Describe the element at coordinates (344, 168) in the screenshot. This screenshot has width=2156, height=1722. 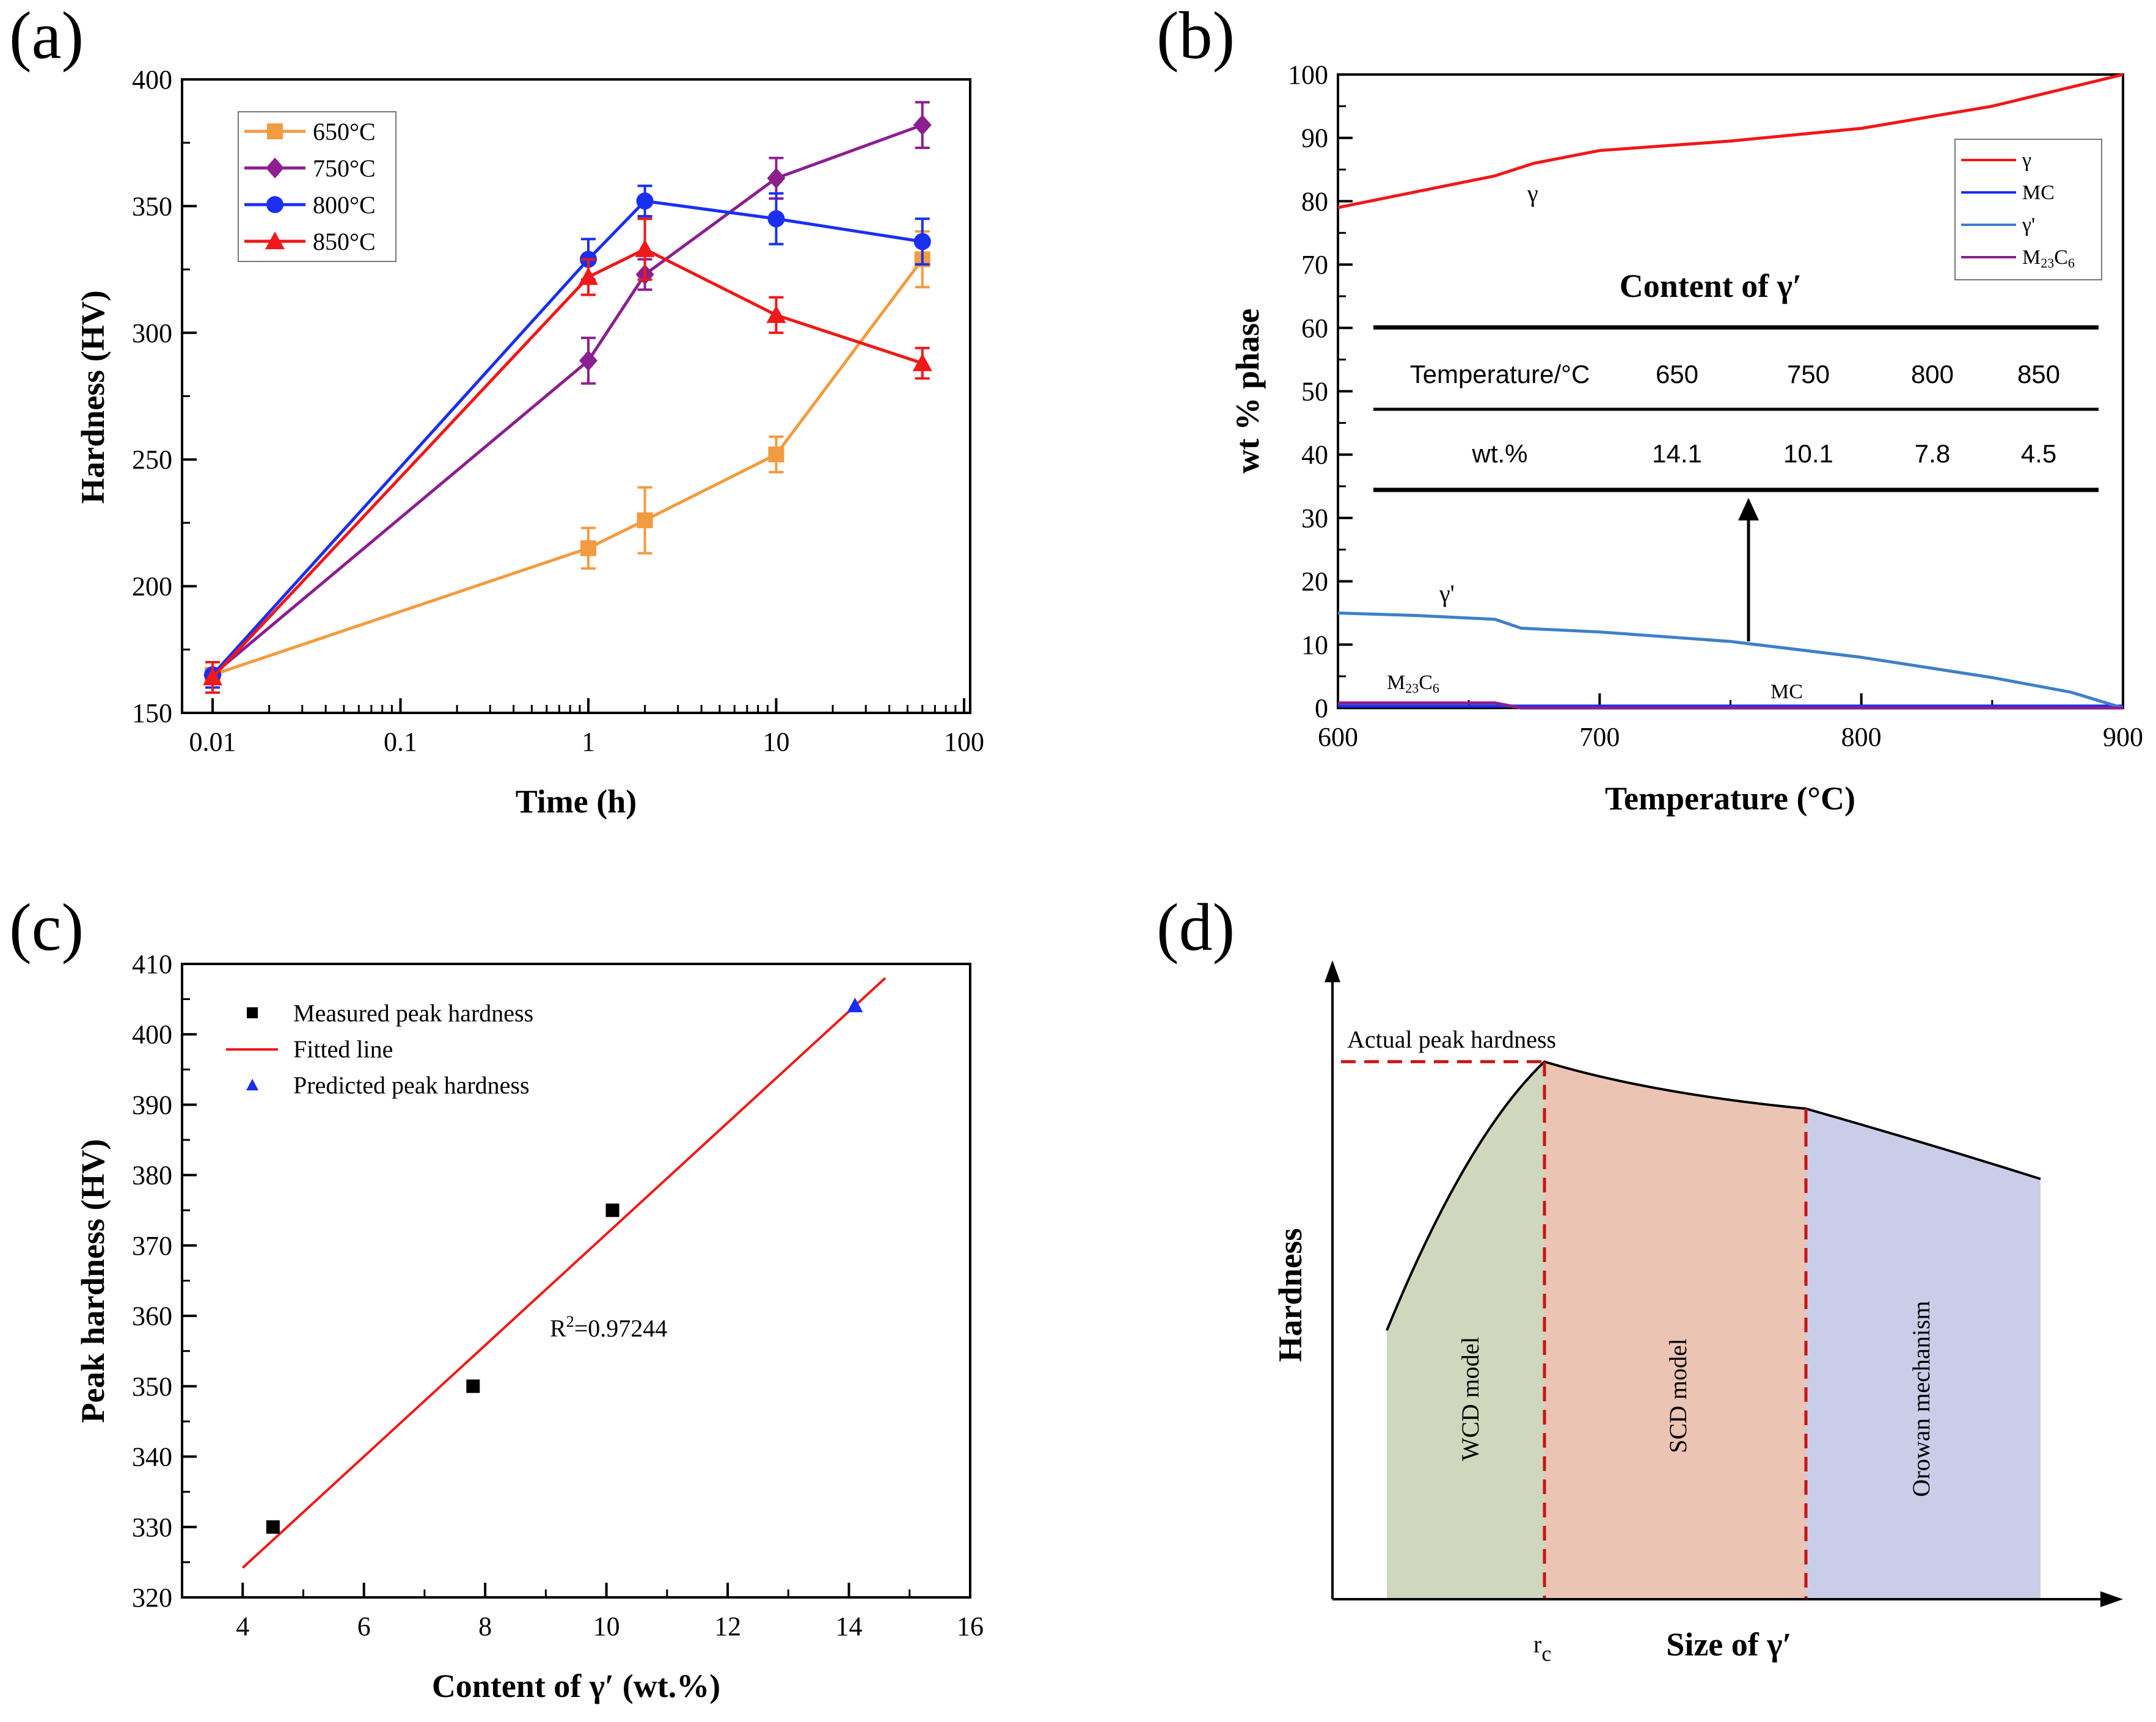
I see `legend-text: 750°C` at that location.